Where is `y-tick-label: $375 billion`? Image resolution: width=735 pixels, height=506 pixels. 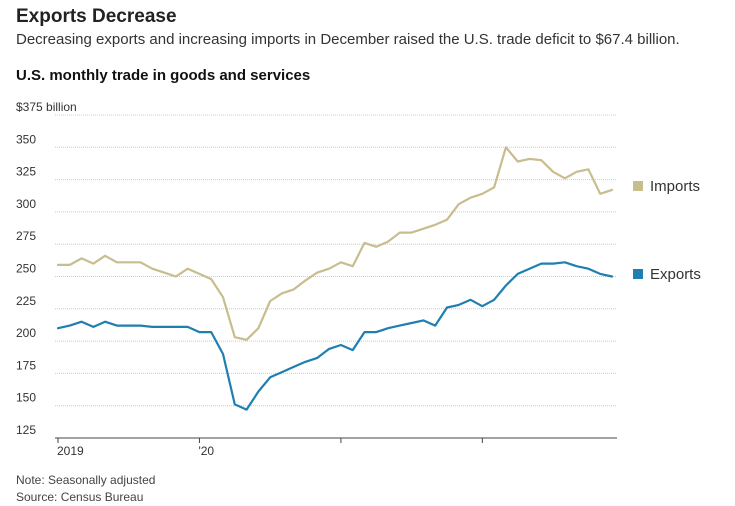 y-tick-label: $375 billion is located at coordinates (46, 107).